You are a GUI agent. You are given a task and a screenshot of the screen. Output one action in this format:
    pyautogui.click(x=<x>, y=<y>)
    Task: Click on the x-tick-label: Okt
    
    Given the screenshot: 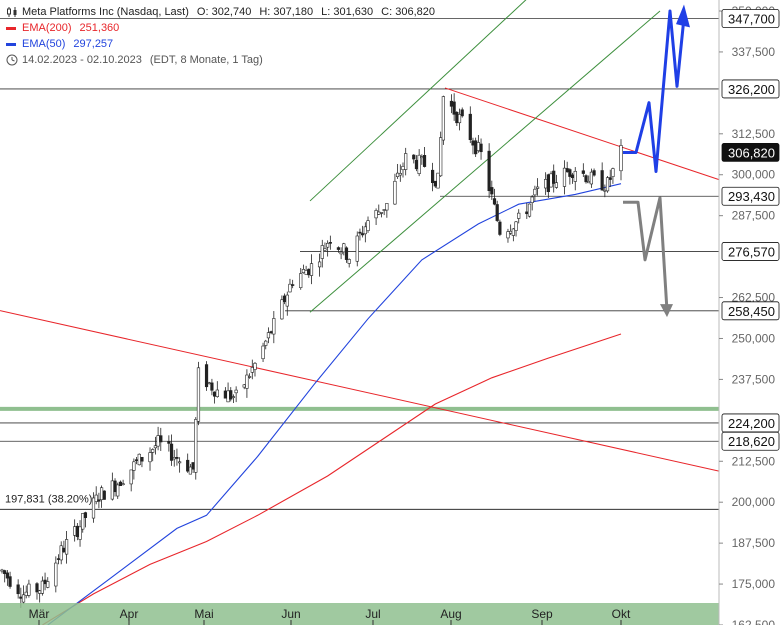 What is the action you would take?
    pyautogui.click(x=621, y=614)
    